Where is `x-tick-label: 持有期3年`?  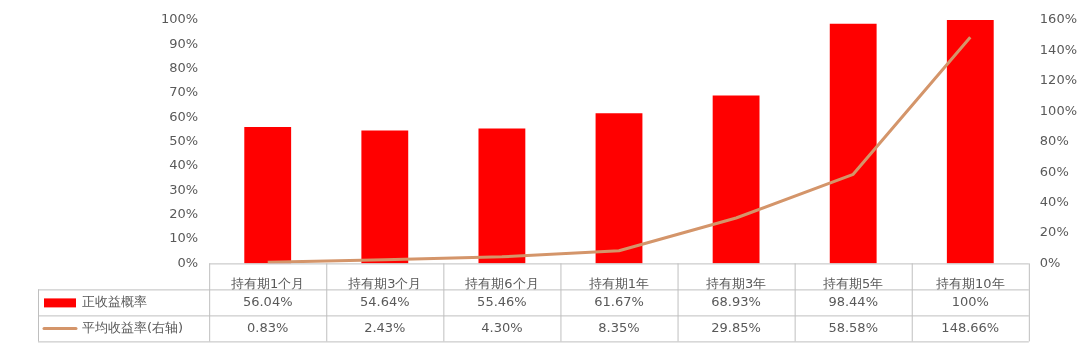 x-tick-label: 持有期3年 is located at coordinates (736, 283).